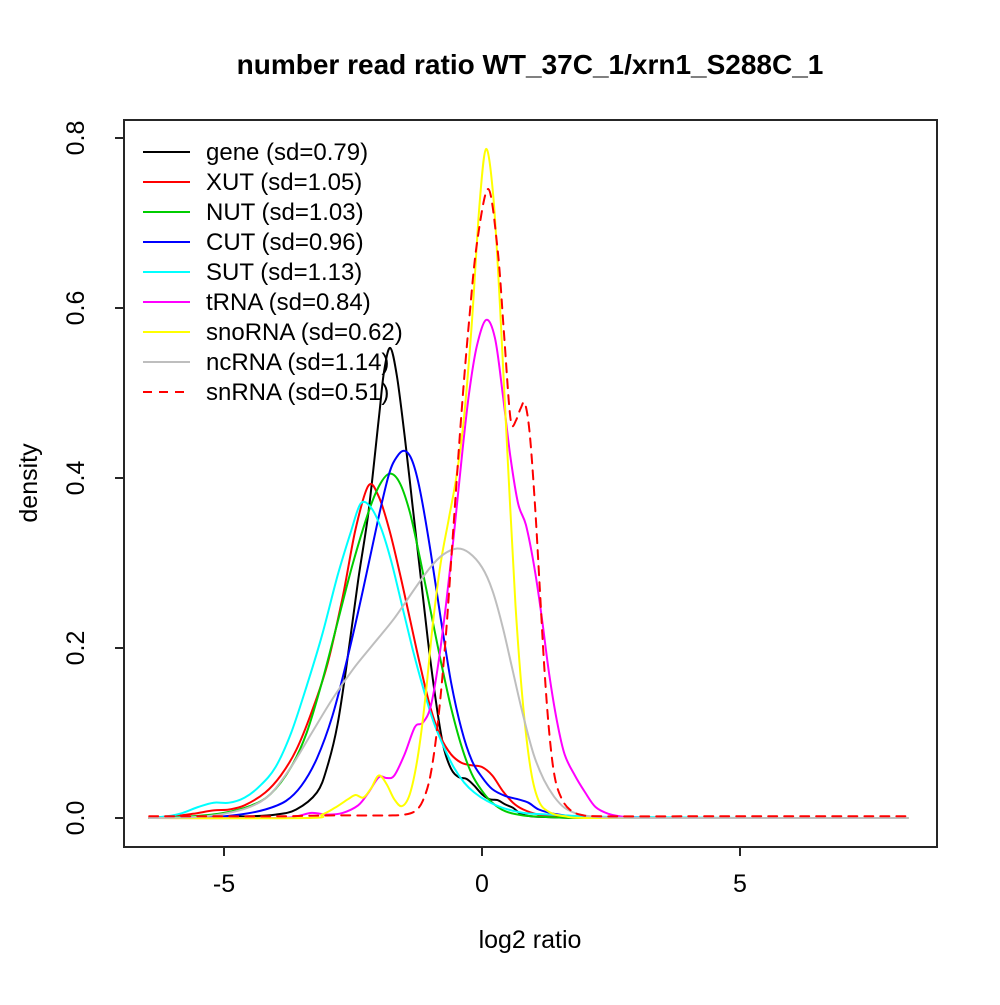 The image size is (1000, 1005). I want to click on x-tick-label: 5, so click(740, 884).